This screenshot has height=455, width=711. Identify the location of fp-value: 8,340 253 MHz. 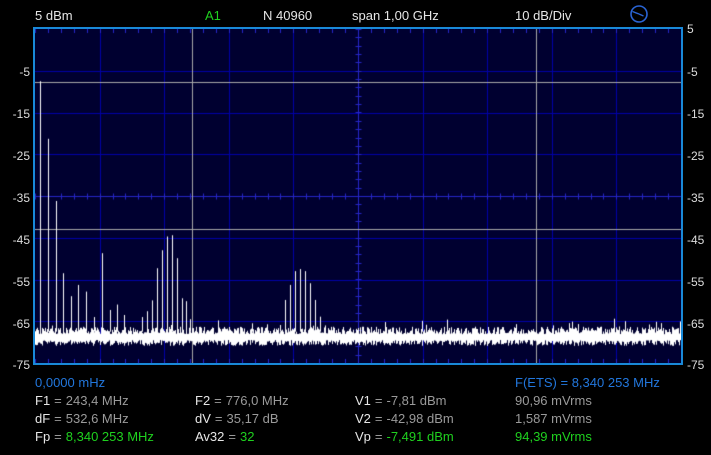
(109, 436).